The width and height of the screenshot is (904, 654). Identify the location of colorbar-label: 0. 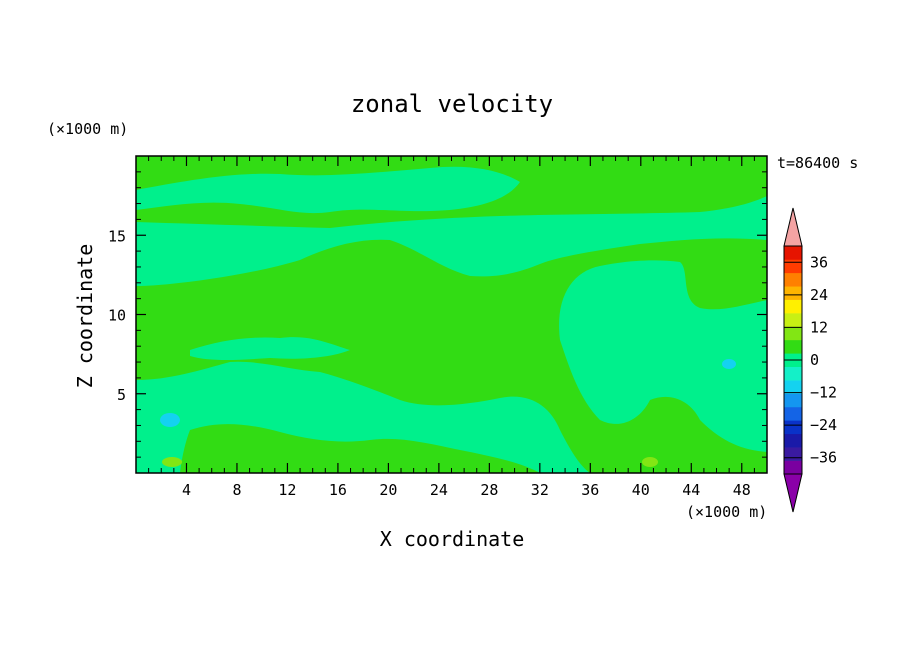
(814, 360).